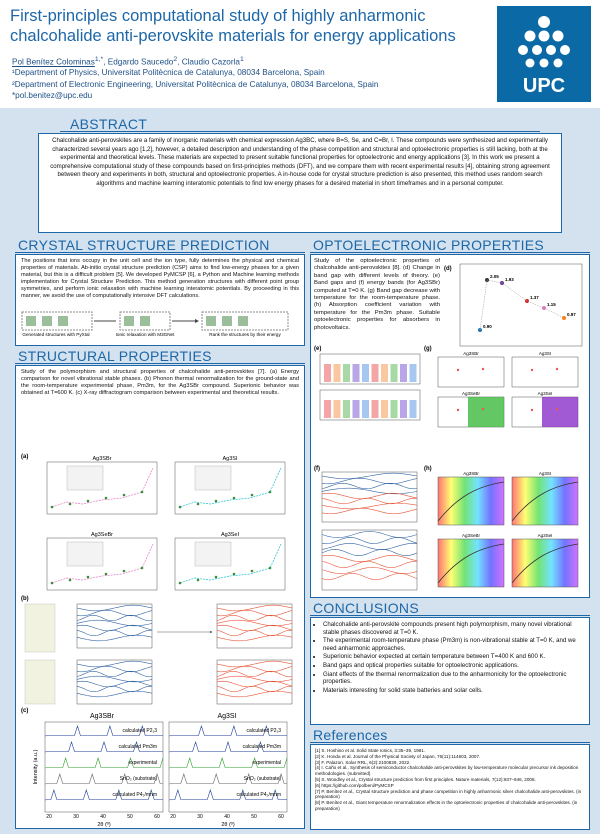  I want to click on plot-title: Ag3SI, so click(545, 353).